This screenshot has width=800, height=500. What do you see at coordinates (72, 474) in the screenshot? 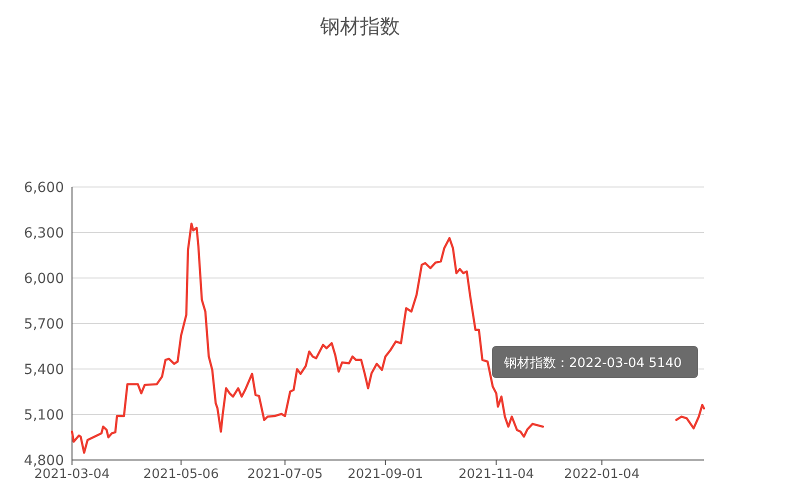
I see `x-tick-label: 2021-03-04` at bounding box center [72, 474].